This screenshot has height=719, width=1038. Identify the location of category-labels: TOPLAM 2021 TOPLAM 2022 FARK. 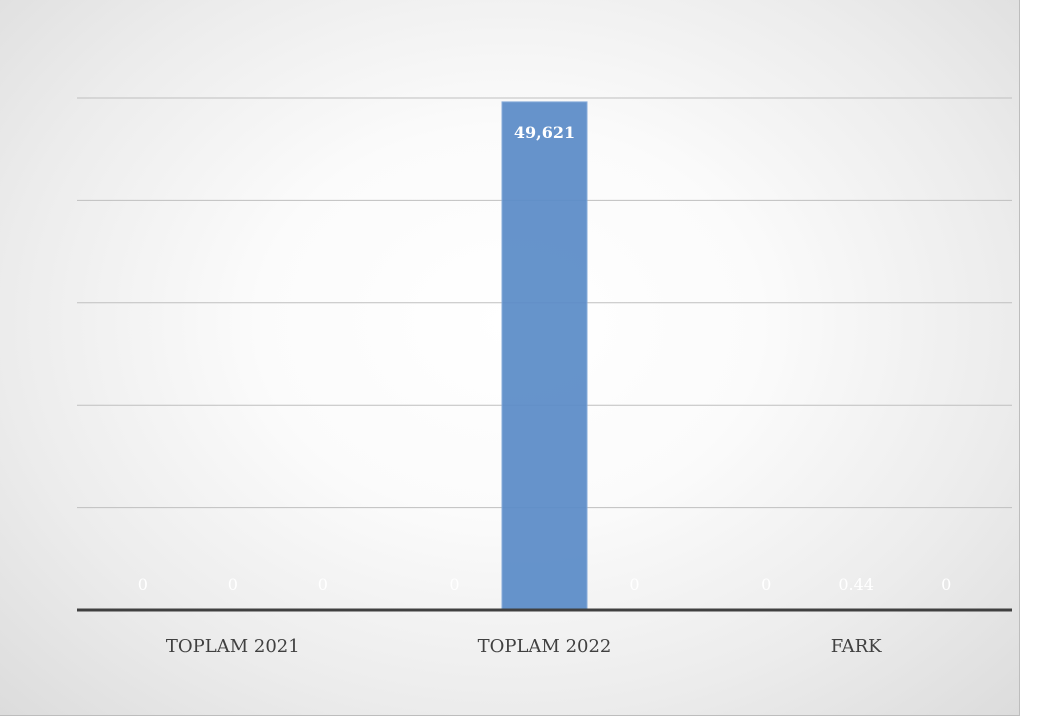
(524, 646).